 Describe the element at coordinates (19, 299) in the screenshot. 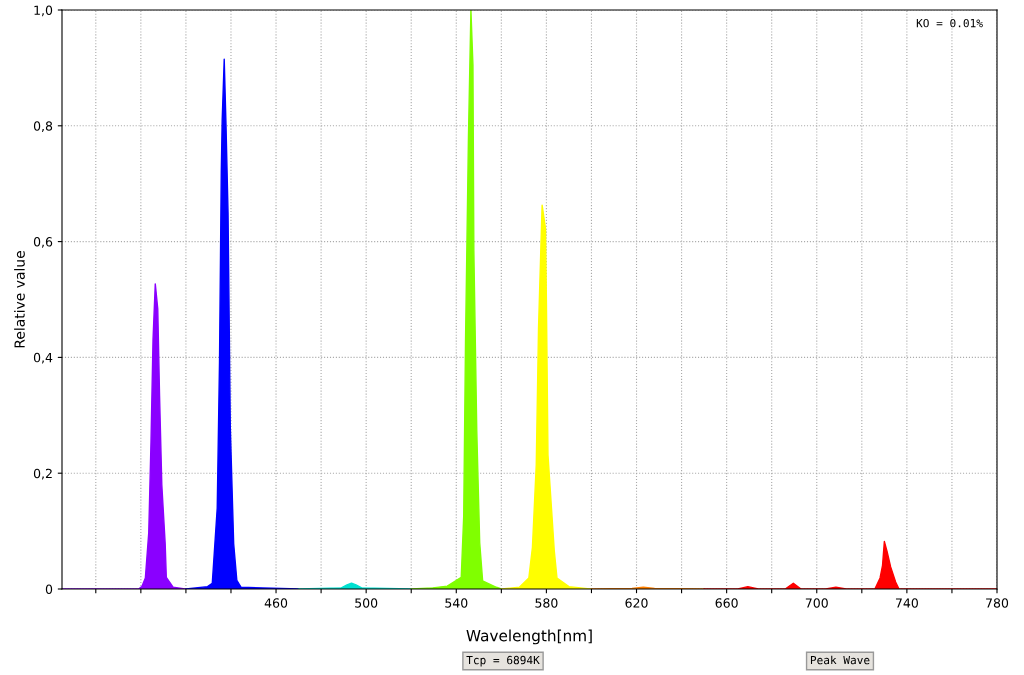

I see `y-axis-title: Relative value` at that location.